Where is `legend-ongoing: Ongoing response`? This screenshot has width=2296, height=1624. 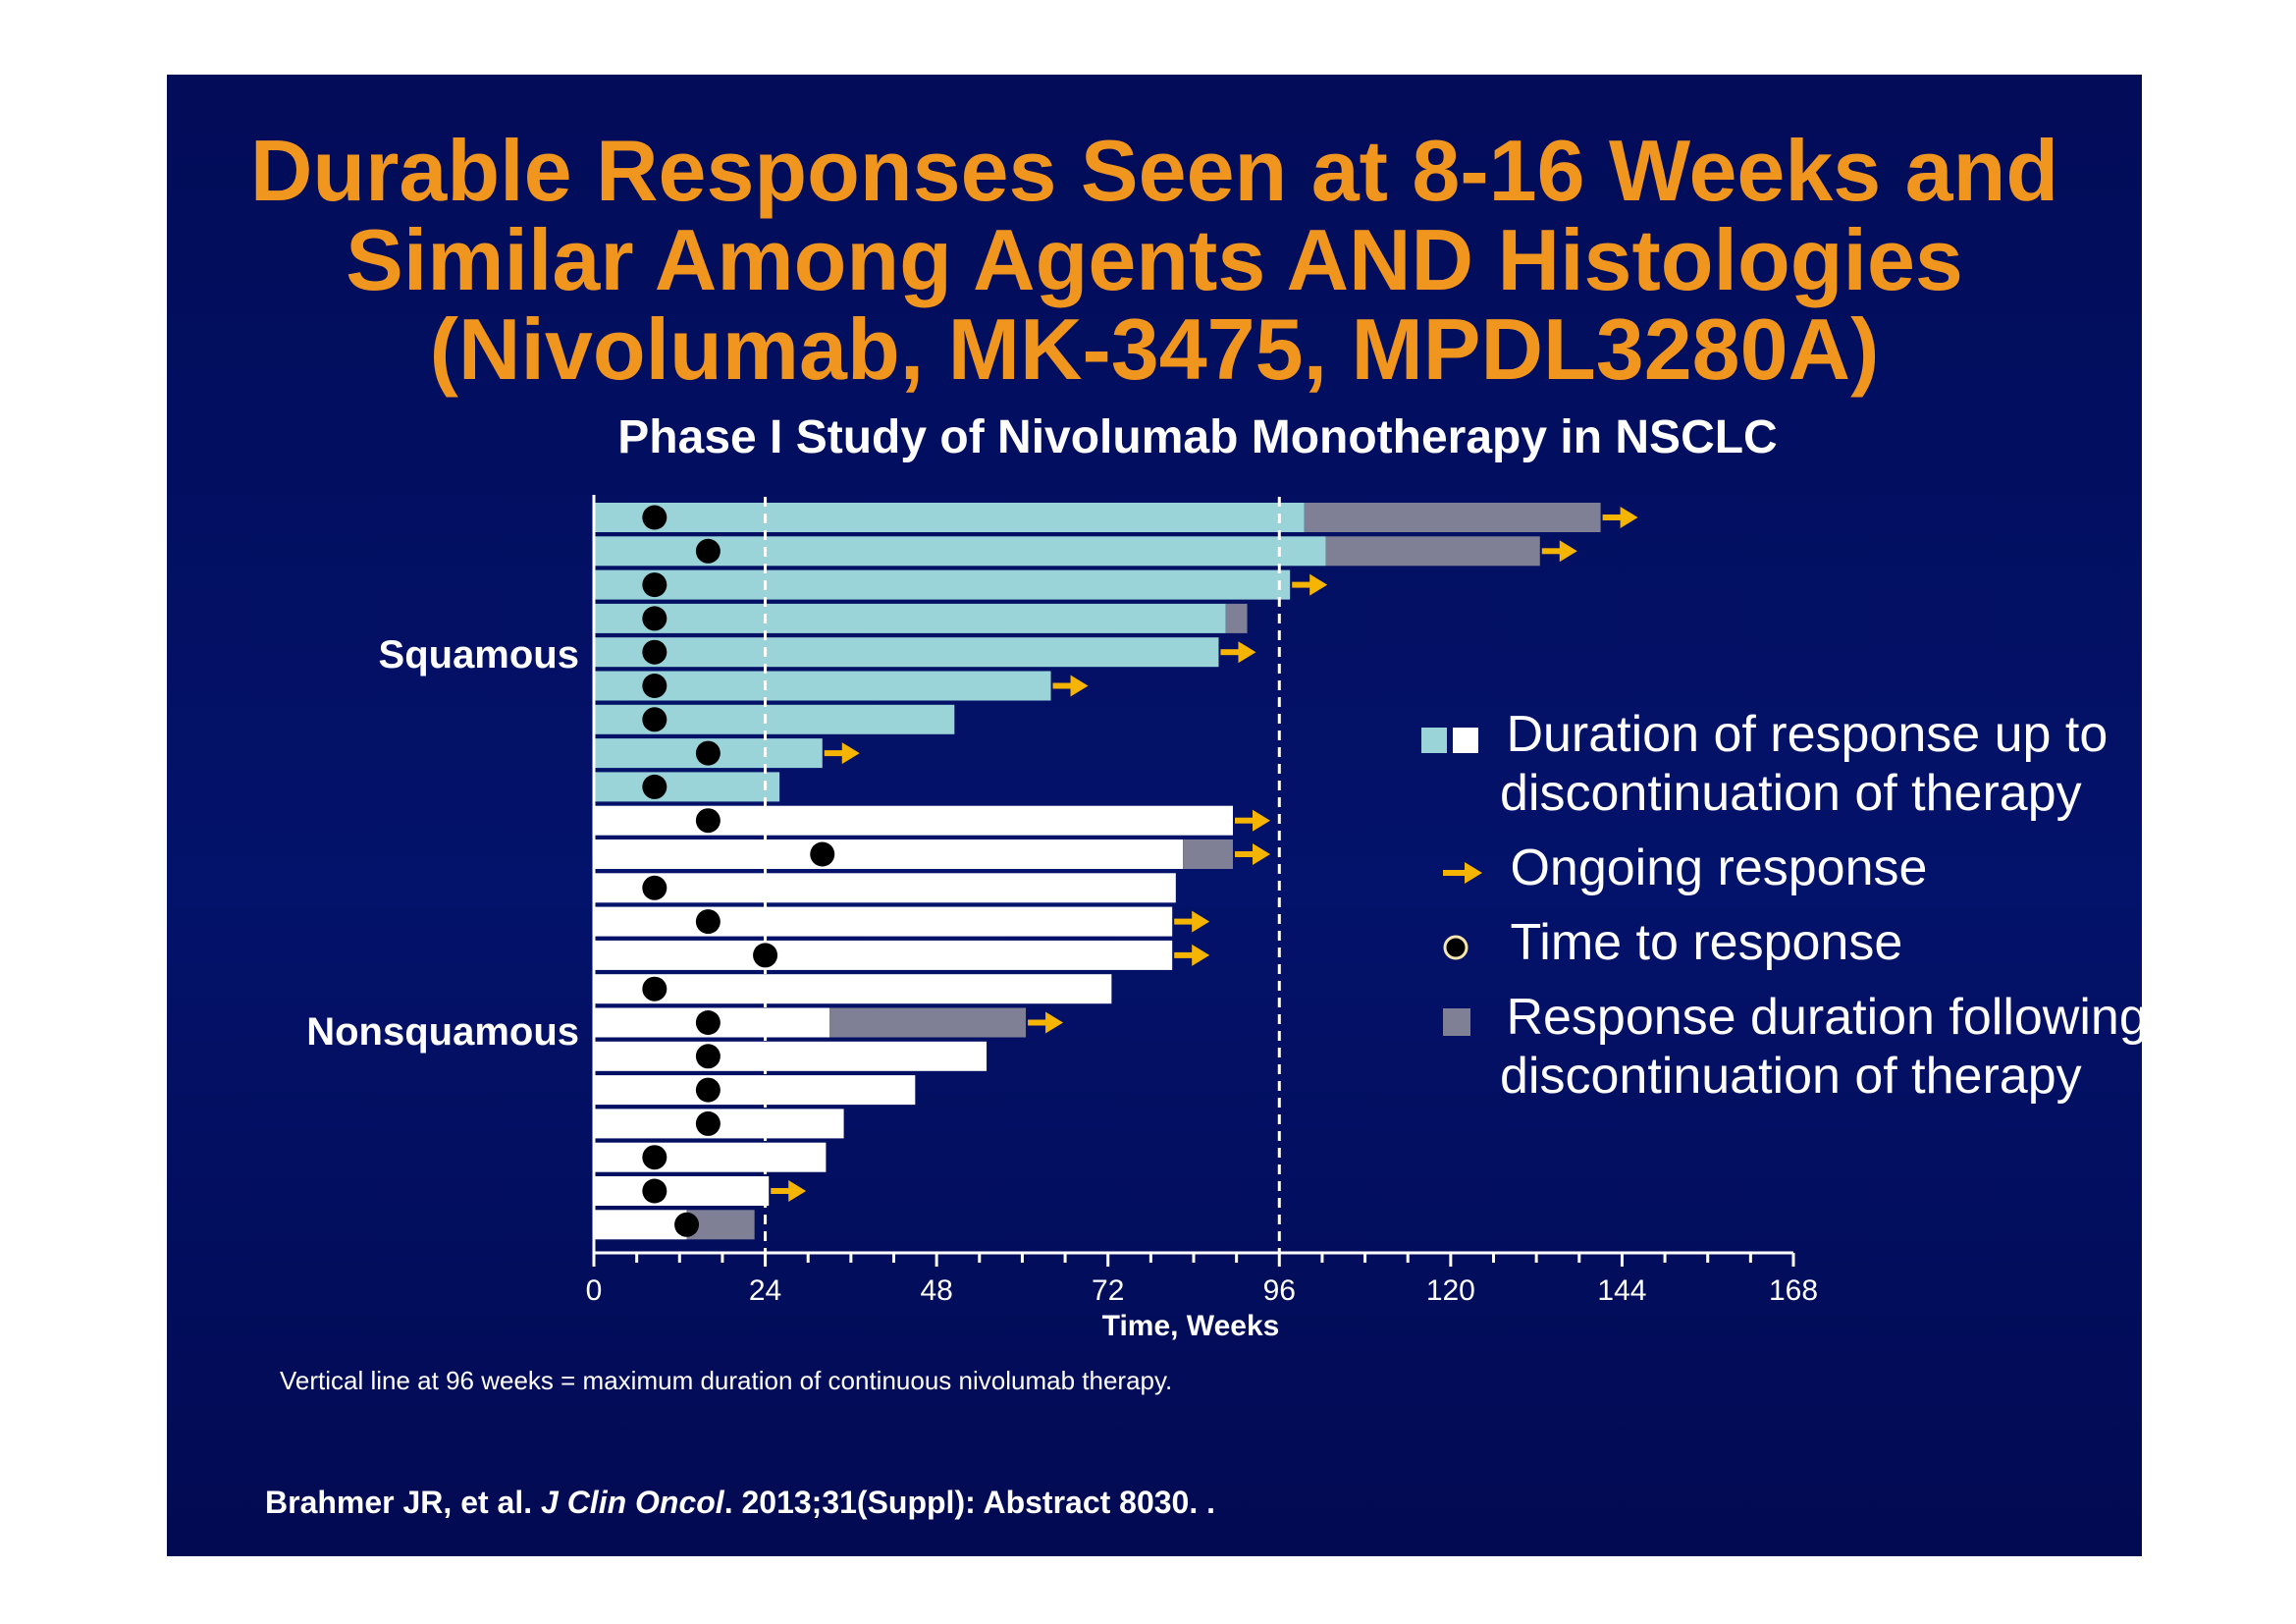
legend-ongoing: Ongoing response is located at coordinates (1674, 868).